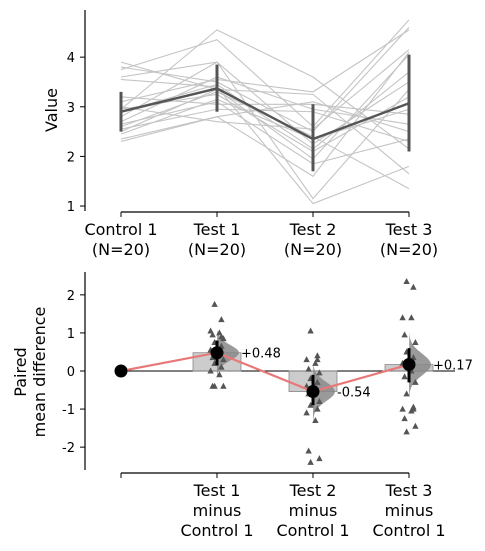 The image size is (485, 551). I want to click on bottom-y-axis-label-line2: mean difference, so click(39, 372).